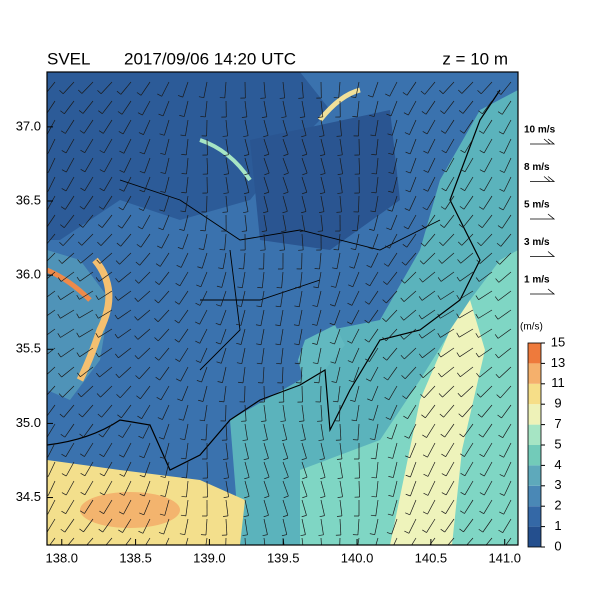 This screenshot has height=590, width=590. Describe the element at coordinates (543, 254) in the screenshot. I see `wind-legend-barb` at that location.